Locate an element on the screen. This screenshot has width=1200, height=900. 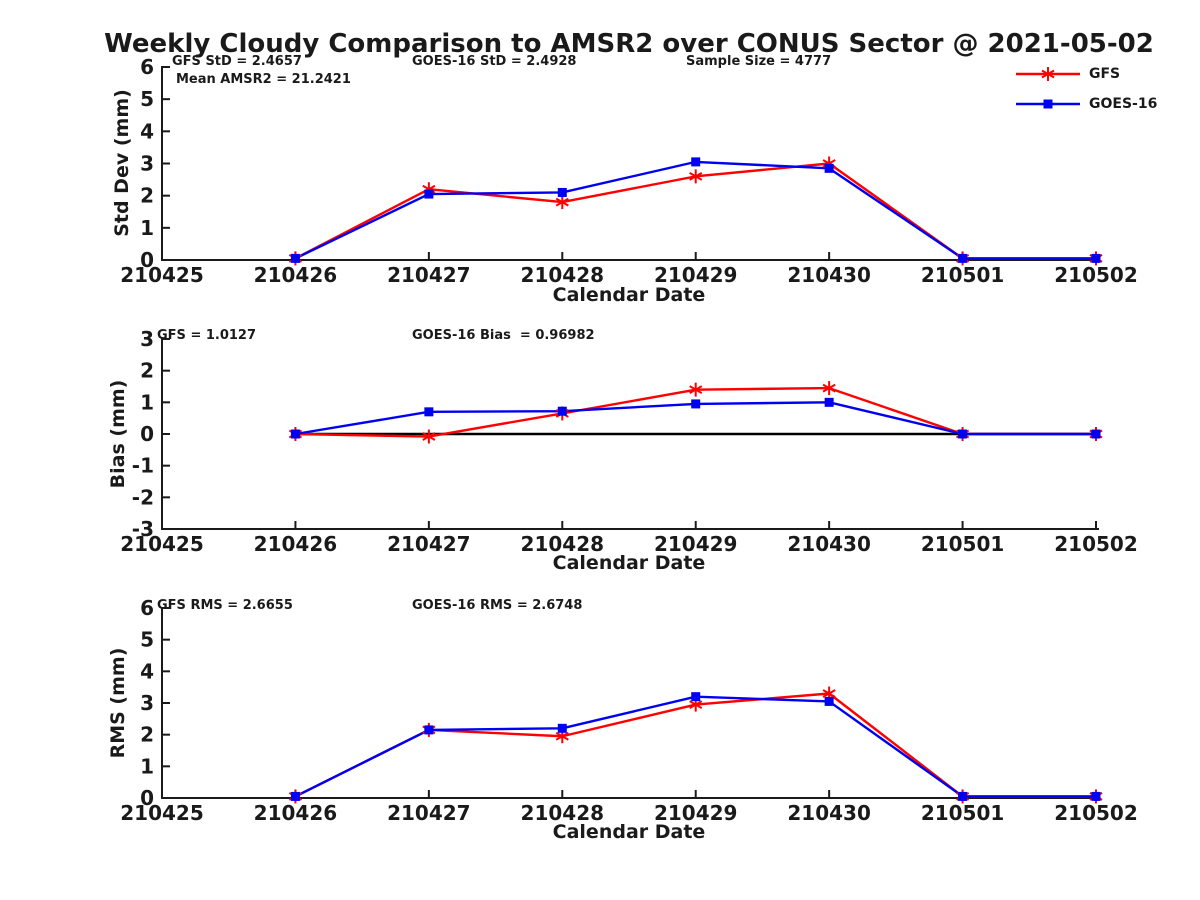
gfs-line-marker-icon is located at coordinates (1048, 74).